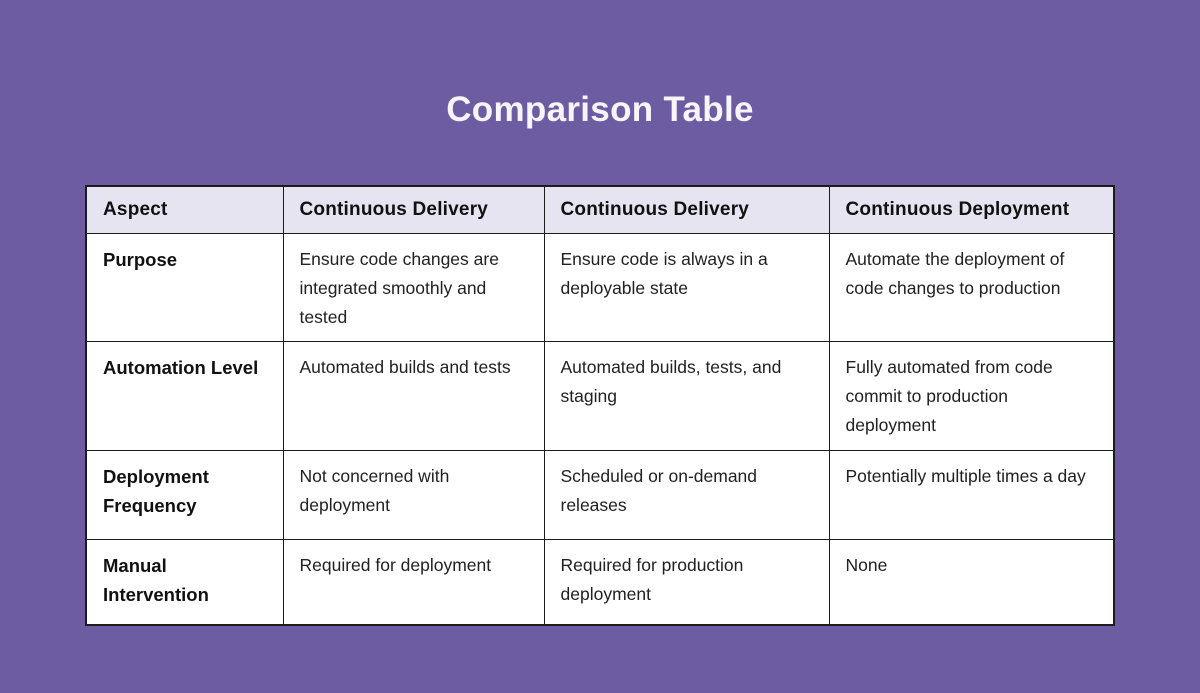 The width and height of the screenshot is (1200, 693). What do you see at coordinates (971, 209) in the screenshot?
I see `column-header-continuous-deployment: Continuous Deployment` at bounding box center [971, 209].